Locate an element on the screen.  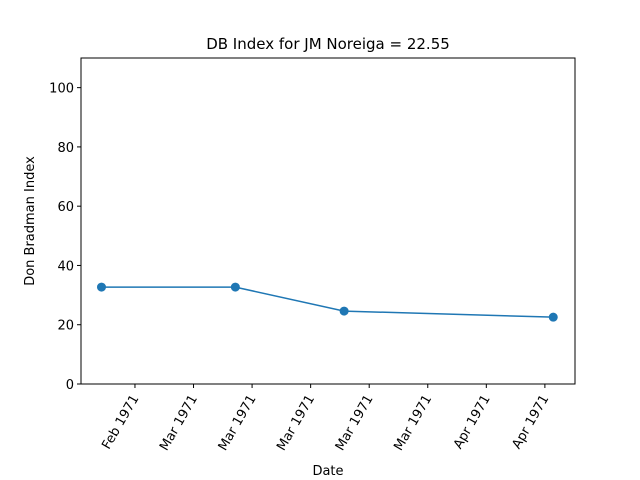
y-axis-label: Don Bradman Index is located at coordinates (30, 221).